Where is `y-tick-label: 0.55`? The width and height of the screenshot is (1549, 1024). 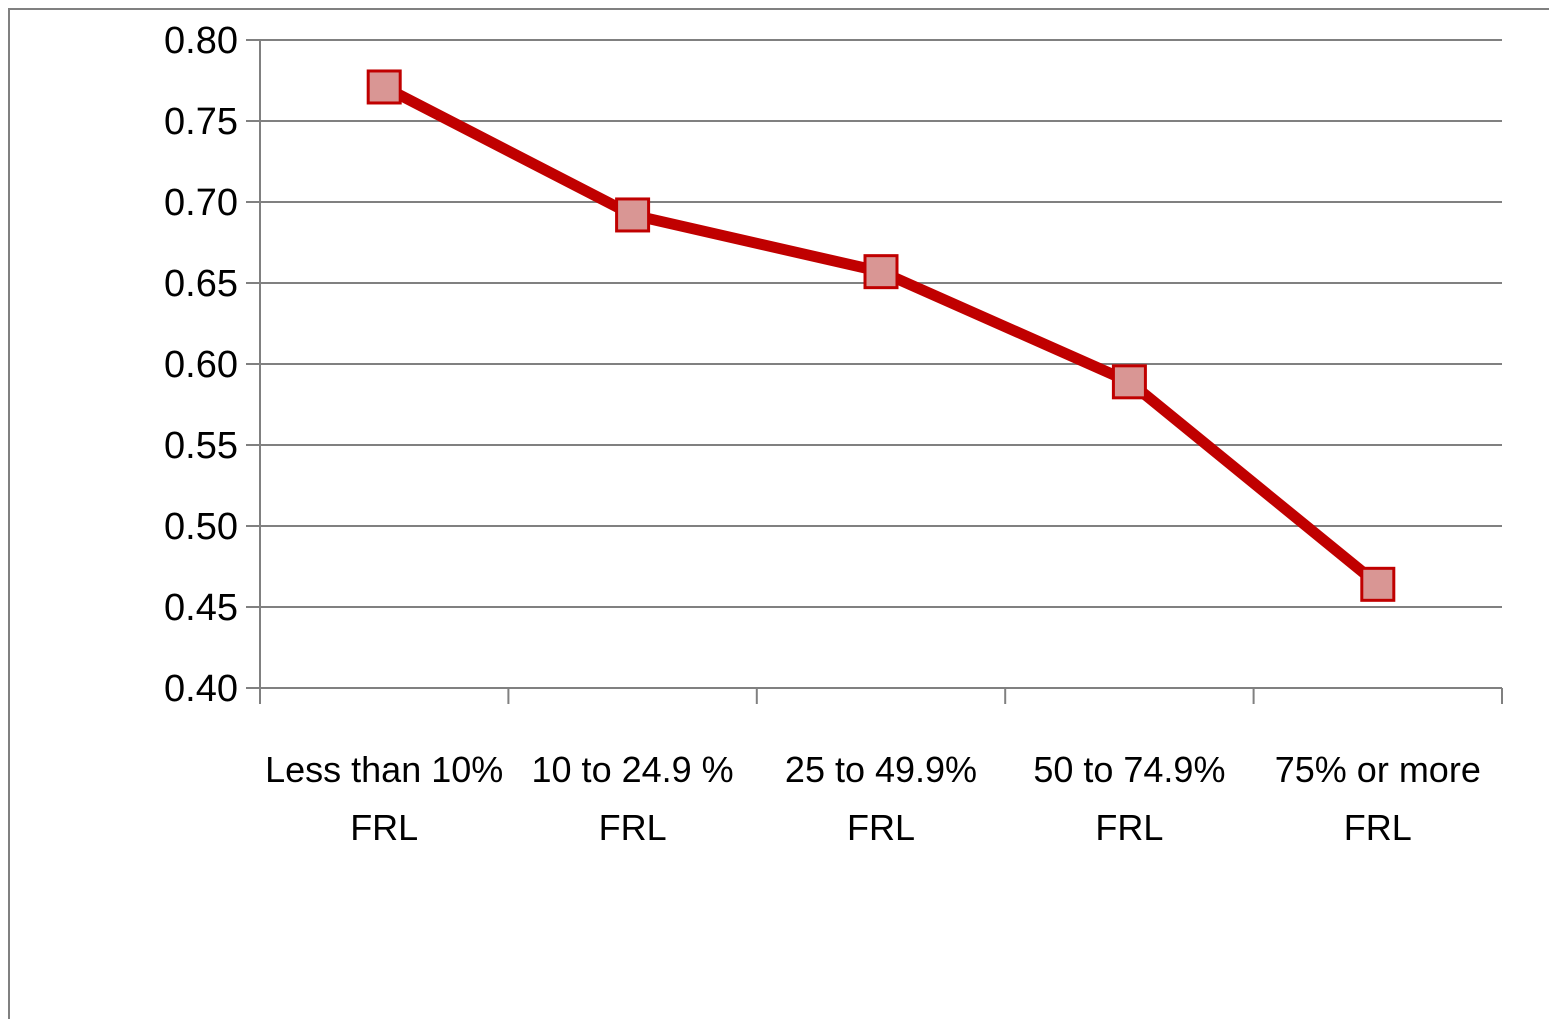
y-tick-label: 0.55 is located at coordinates (201, 446).